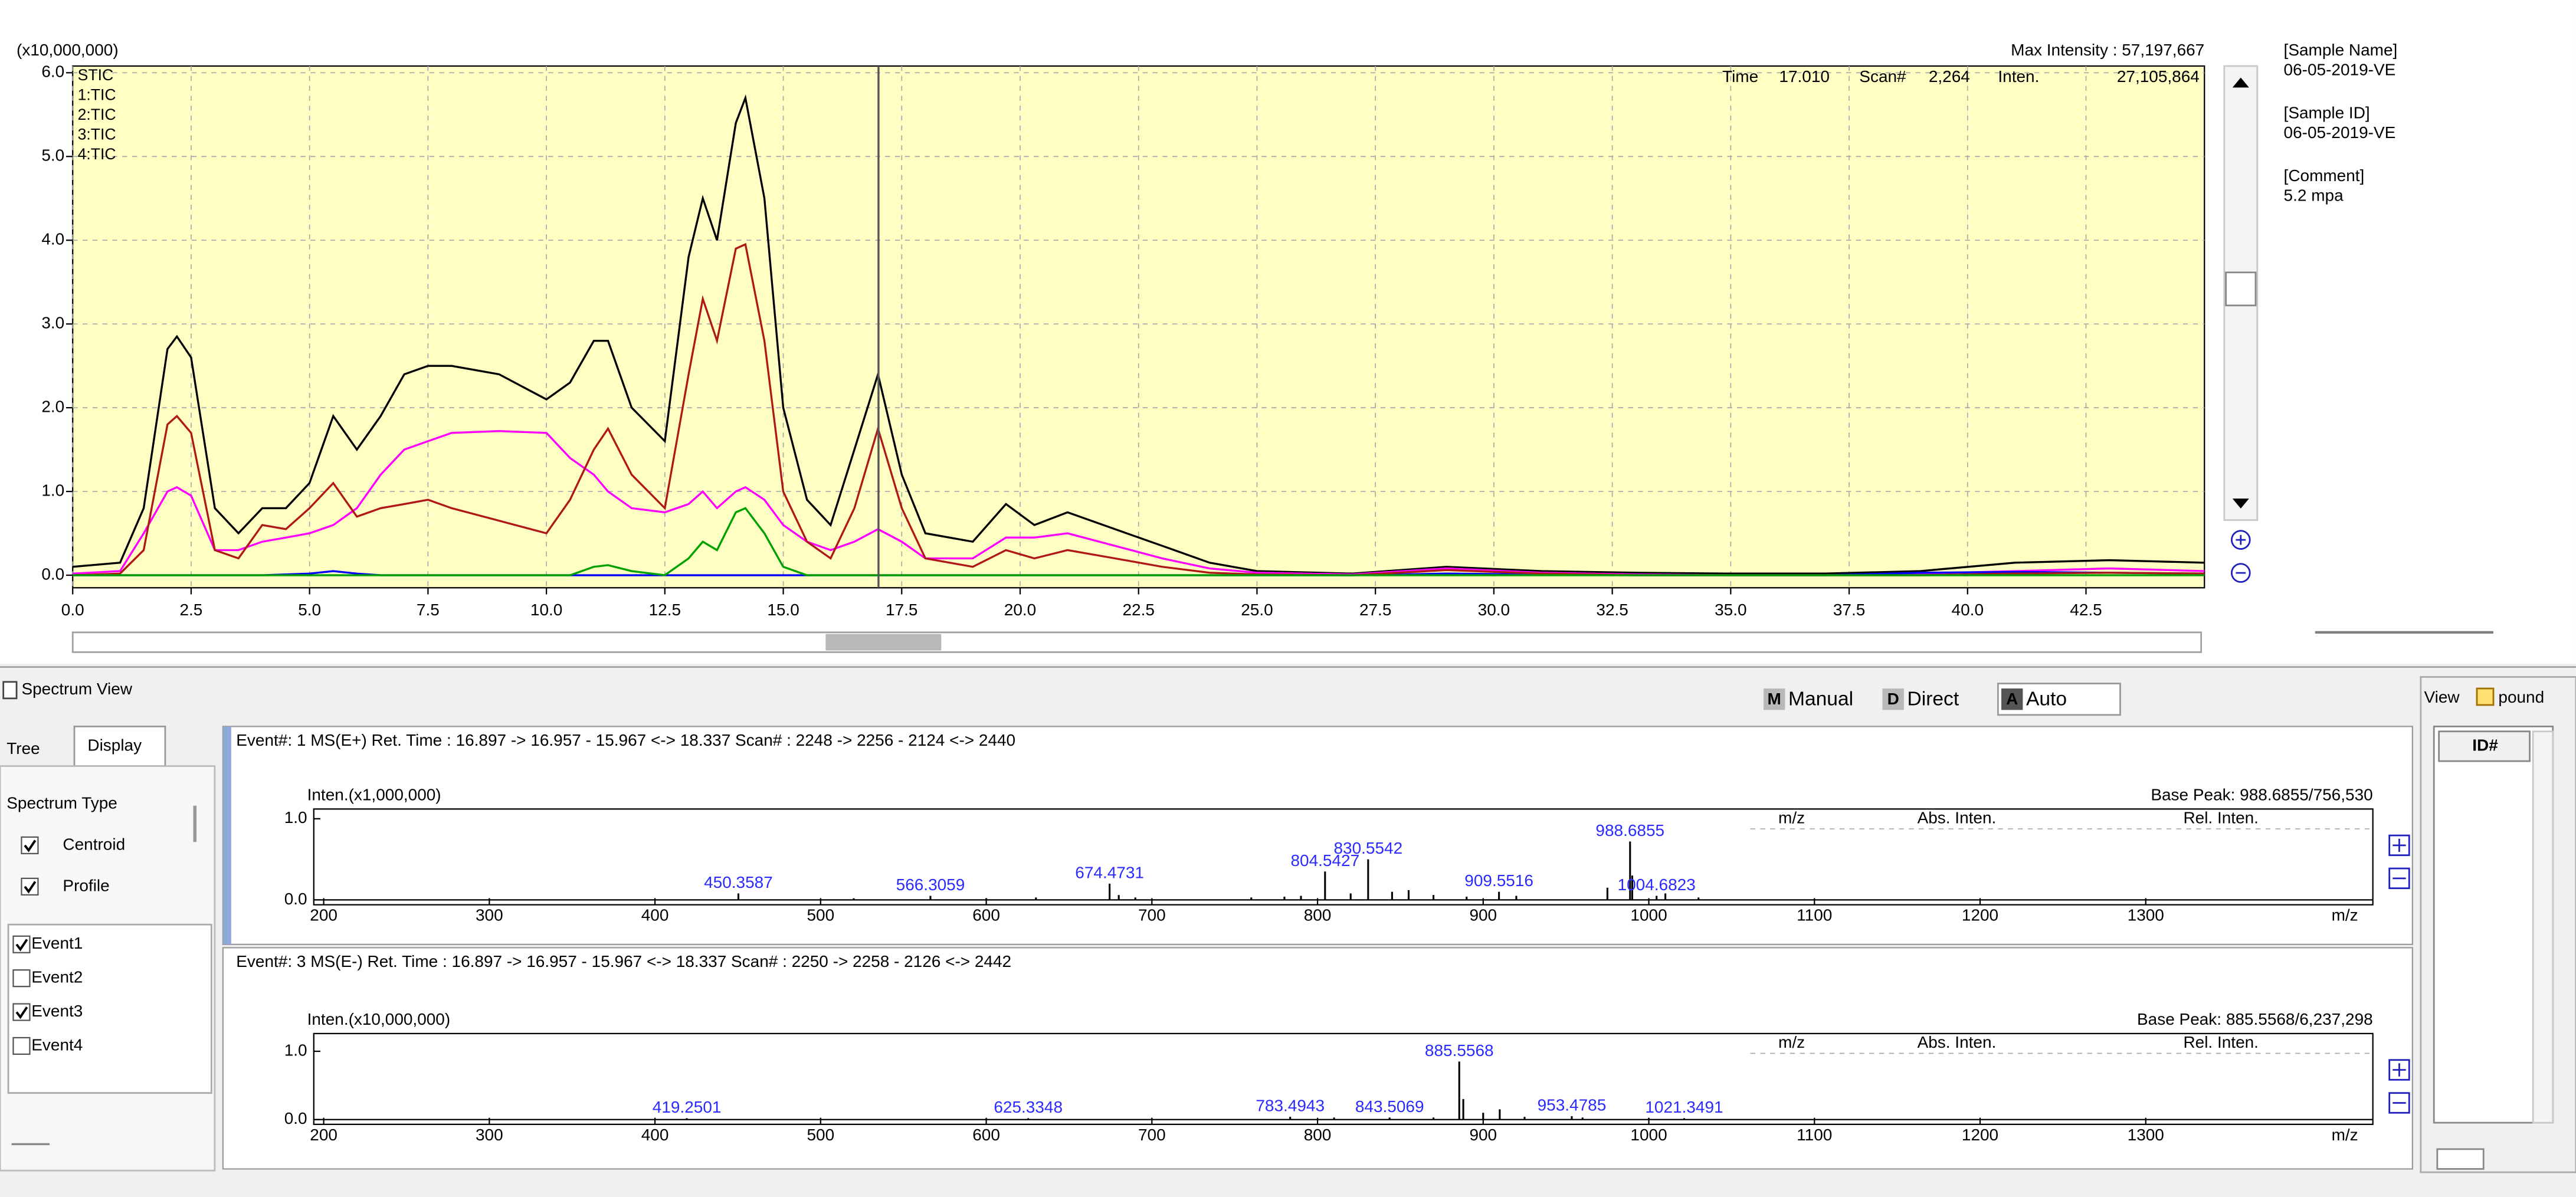 The height and width of the screenshot is (1197, 2576). I want to click on x-tick-label: 10.0, so click(546, 610).